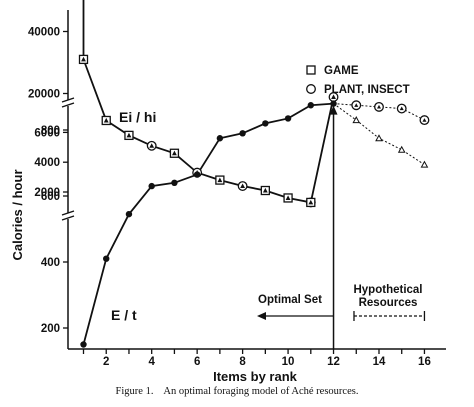 Image resolution: width=474 pixels, height=407 pixels. I want to click on chart-legend: GAME PLANT, INSECT, so click(358, 80).